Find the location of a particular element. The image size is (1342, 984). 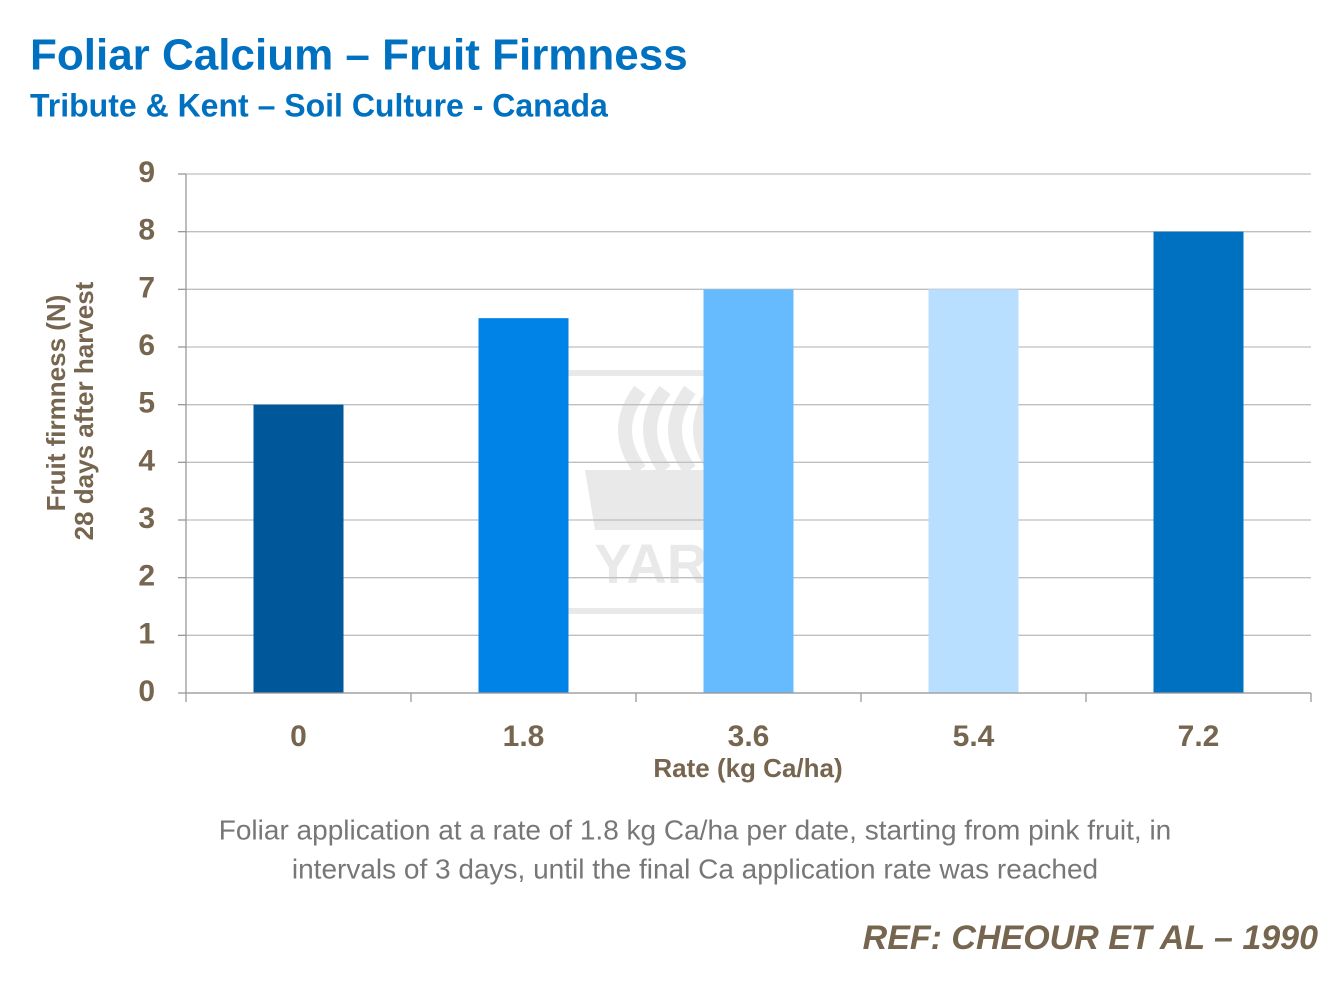

x-tick-label: 0 is located at coordinates (298, 736).